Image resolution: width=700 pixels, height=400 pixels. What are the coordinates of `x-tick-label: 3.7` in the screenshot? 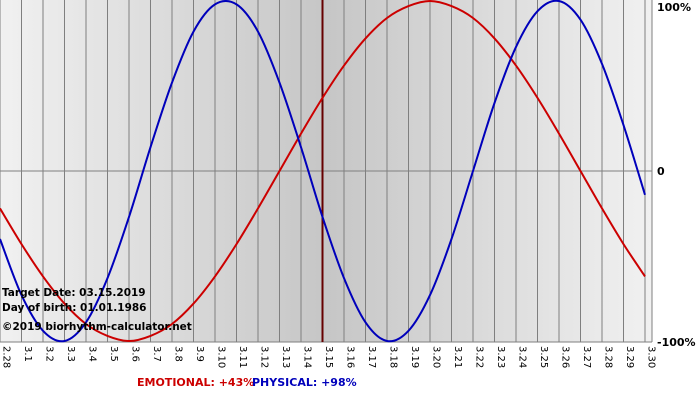 It's located at (156, 354).